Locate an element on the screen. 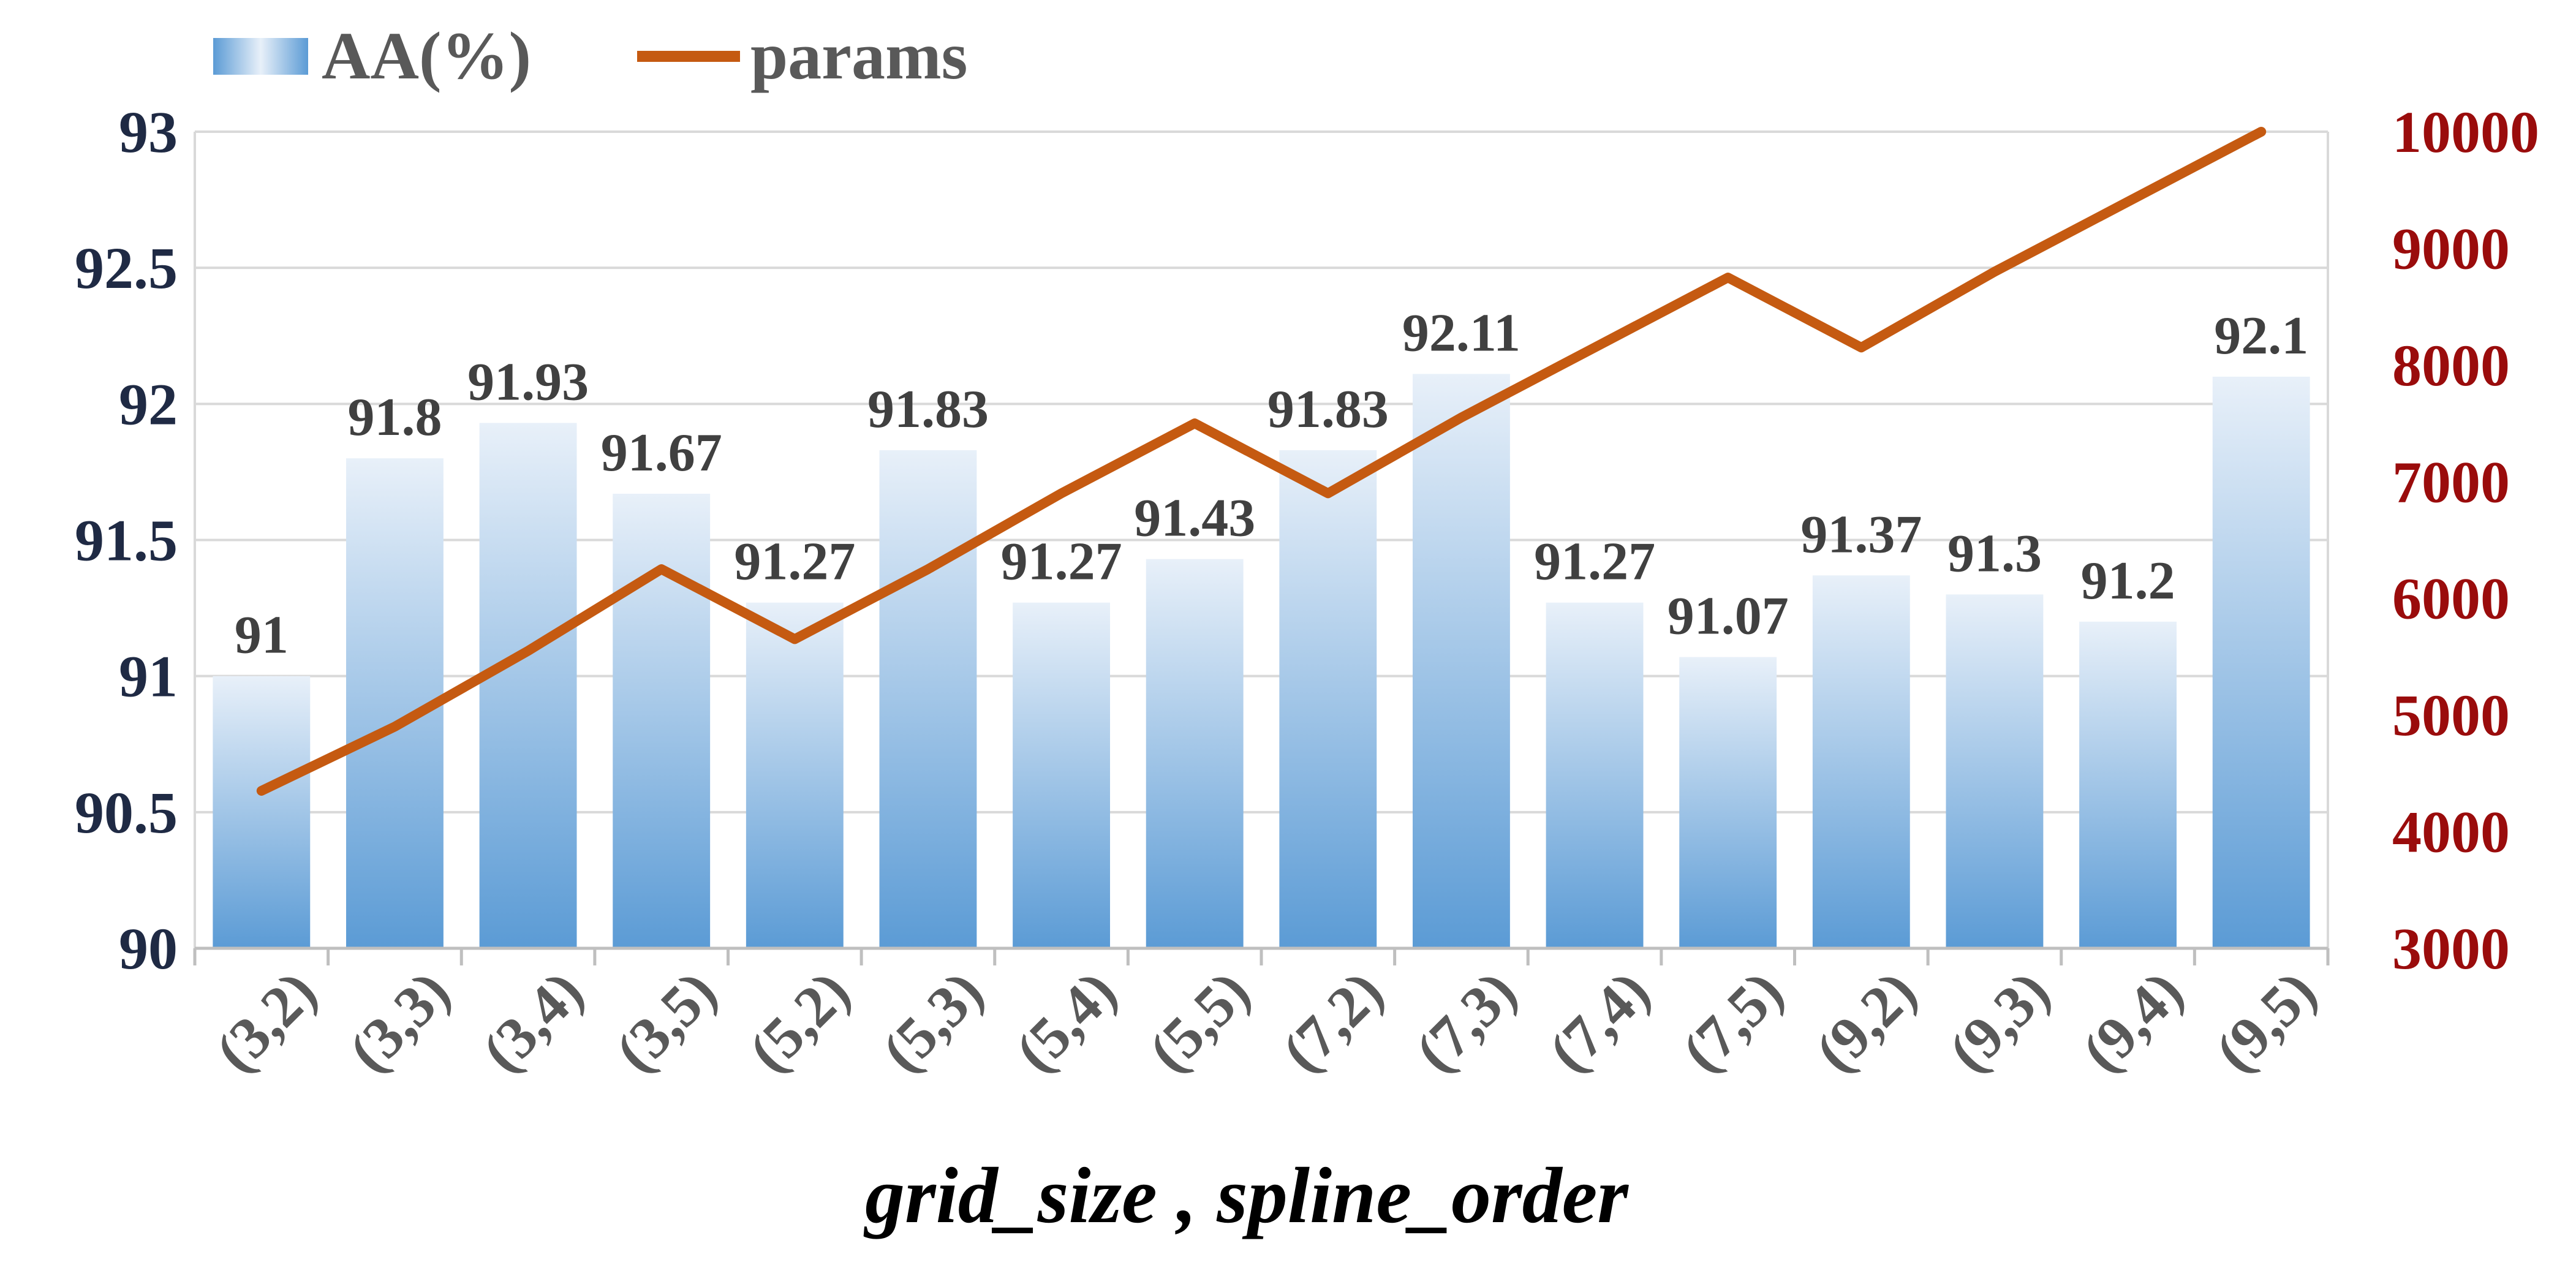 This screenshot has width=2576, height=1265. data-label: 91.37 is located at coordinates (1861, 534).